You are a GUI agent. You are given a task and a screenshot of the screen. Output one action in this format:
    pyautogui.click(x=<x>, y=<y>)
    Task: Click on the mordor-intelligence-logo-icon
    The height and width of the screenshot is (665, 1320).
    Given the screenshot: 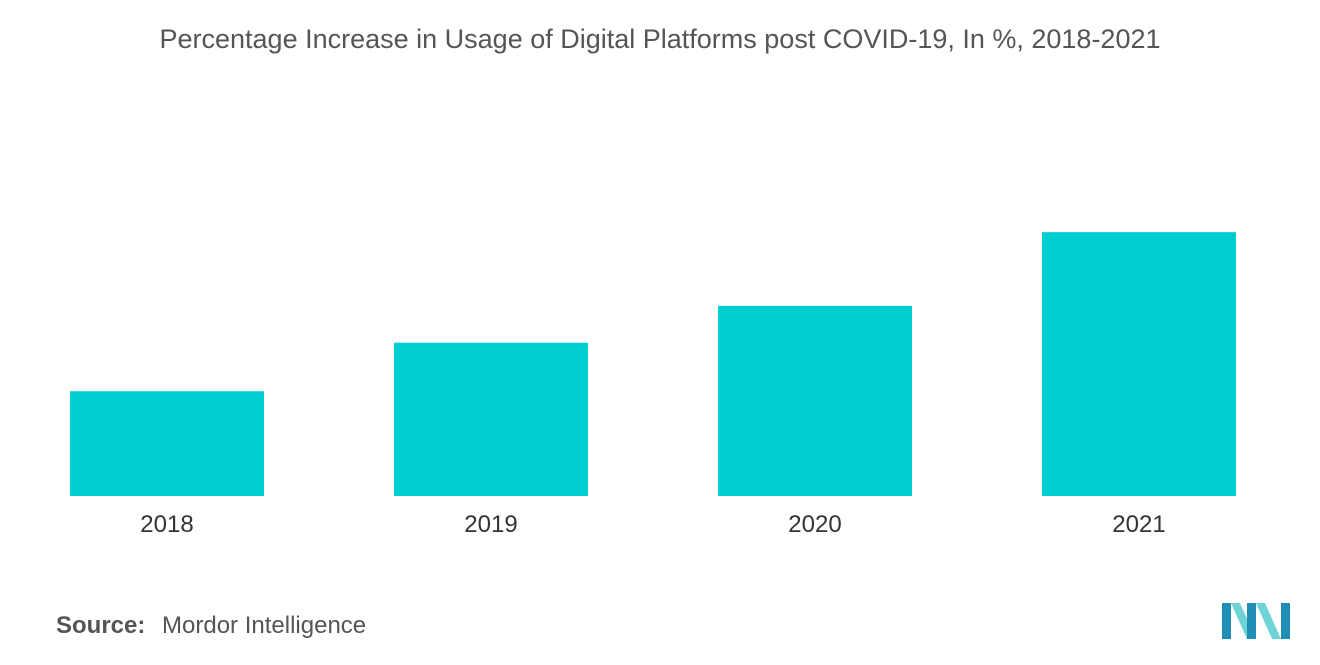 What is the action you would take?
    pyautogui.click(x=1256, y=621)
    